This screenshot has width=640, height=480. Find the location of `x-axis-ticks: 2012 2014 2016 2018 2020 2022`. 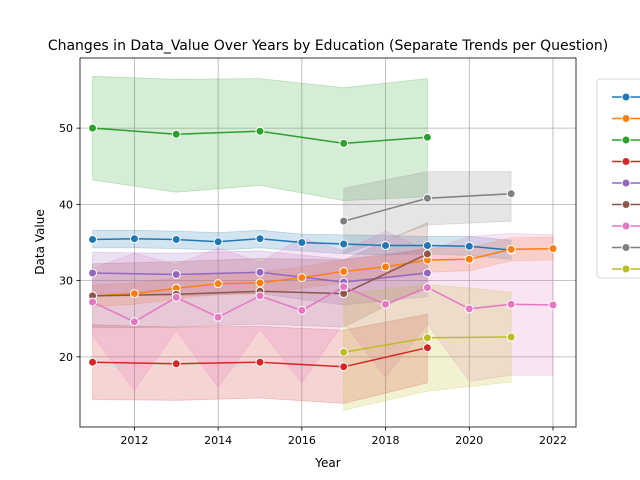

x-axis-ticks: 2012 2014 2016 2018 2020 2022 is located at coordinates (343, 437).